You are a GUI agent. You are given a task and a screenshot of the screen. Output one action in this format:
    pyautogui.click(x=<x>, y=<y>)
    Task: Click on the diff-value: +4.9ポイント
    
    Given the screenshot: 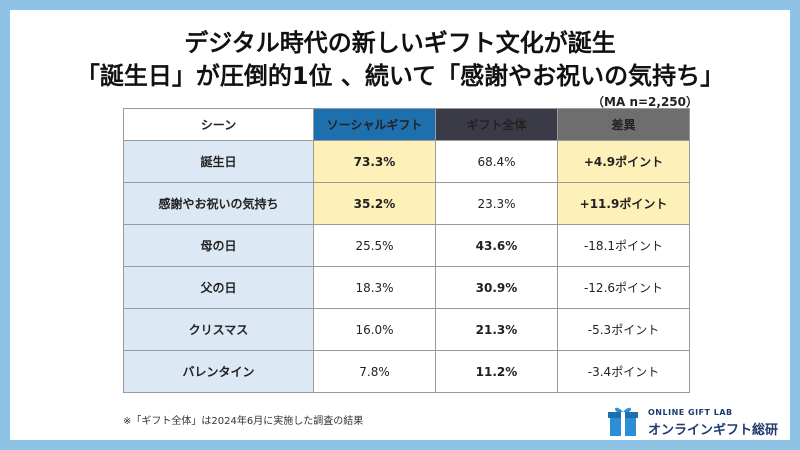 What is the action you would take?
    pyautogui.click(x=623, y=161)
    